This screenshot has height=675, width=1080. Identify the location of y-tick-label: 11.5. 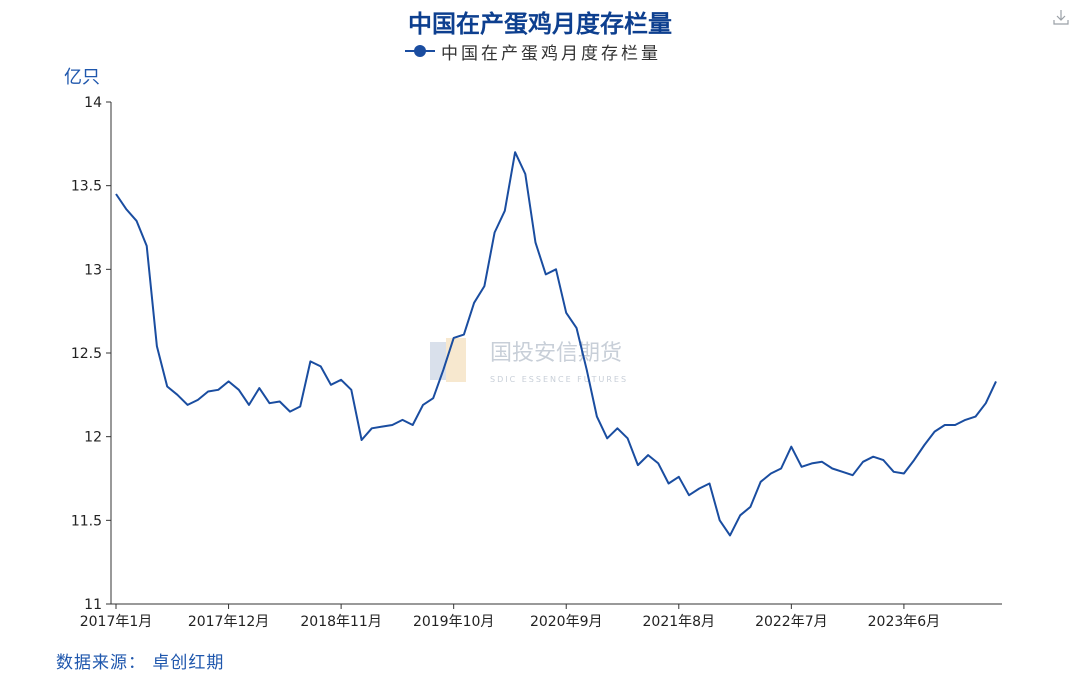
(86, 521).